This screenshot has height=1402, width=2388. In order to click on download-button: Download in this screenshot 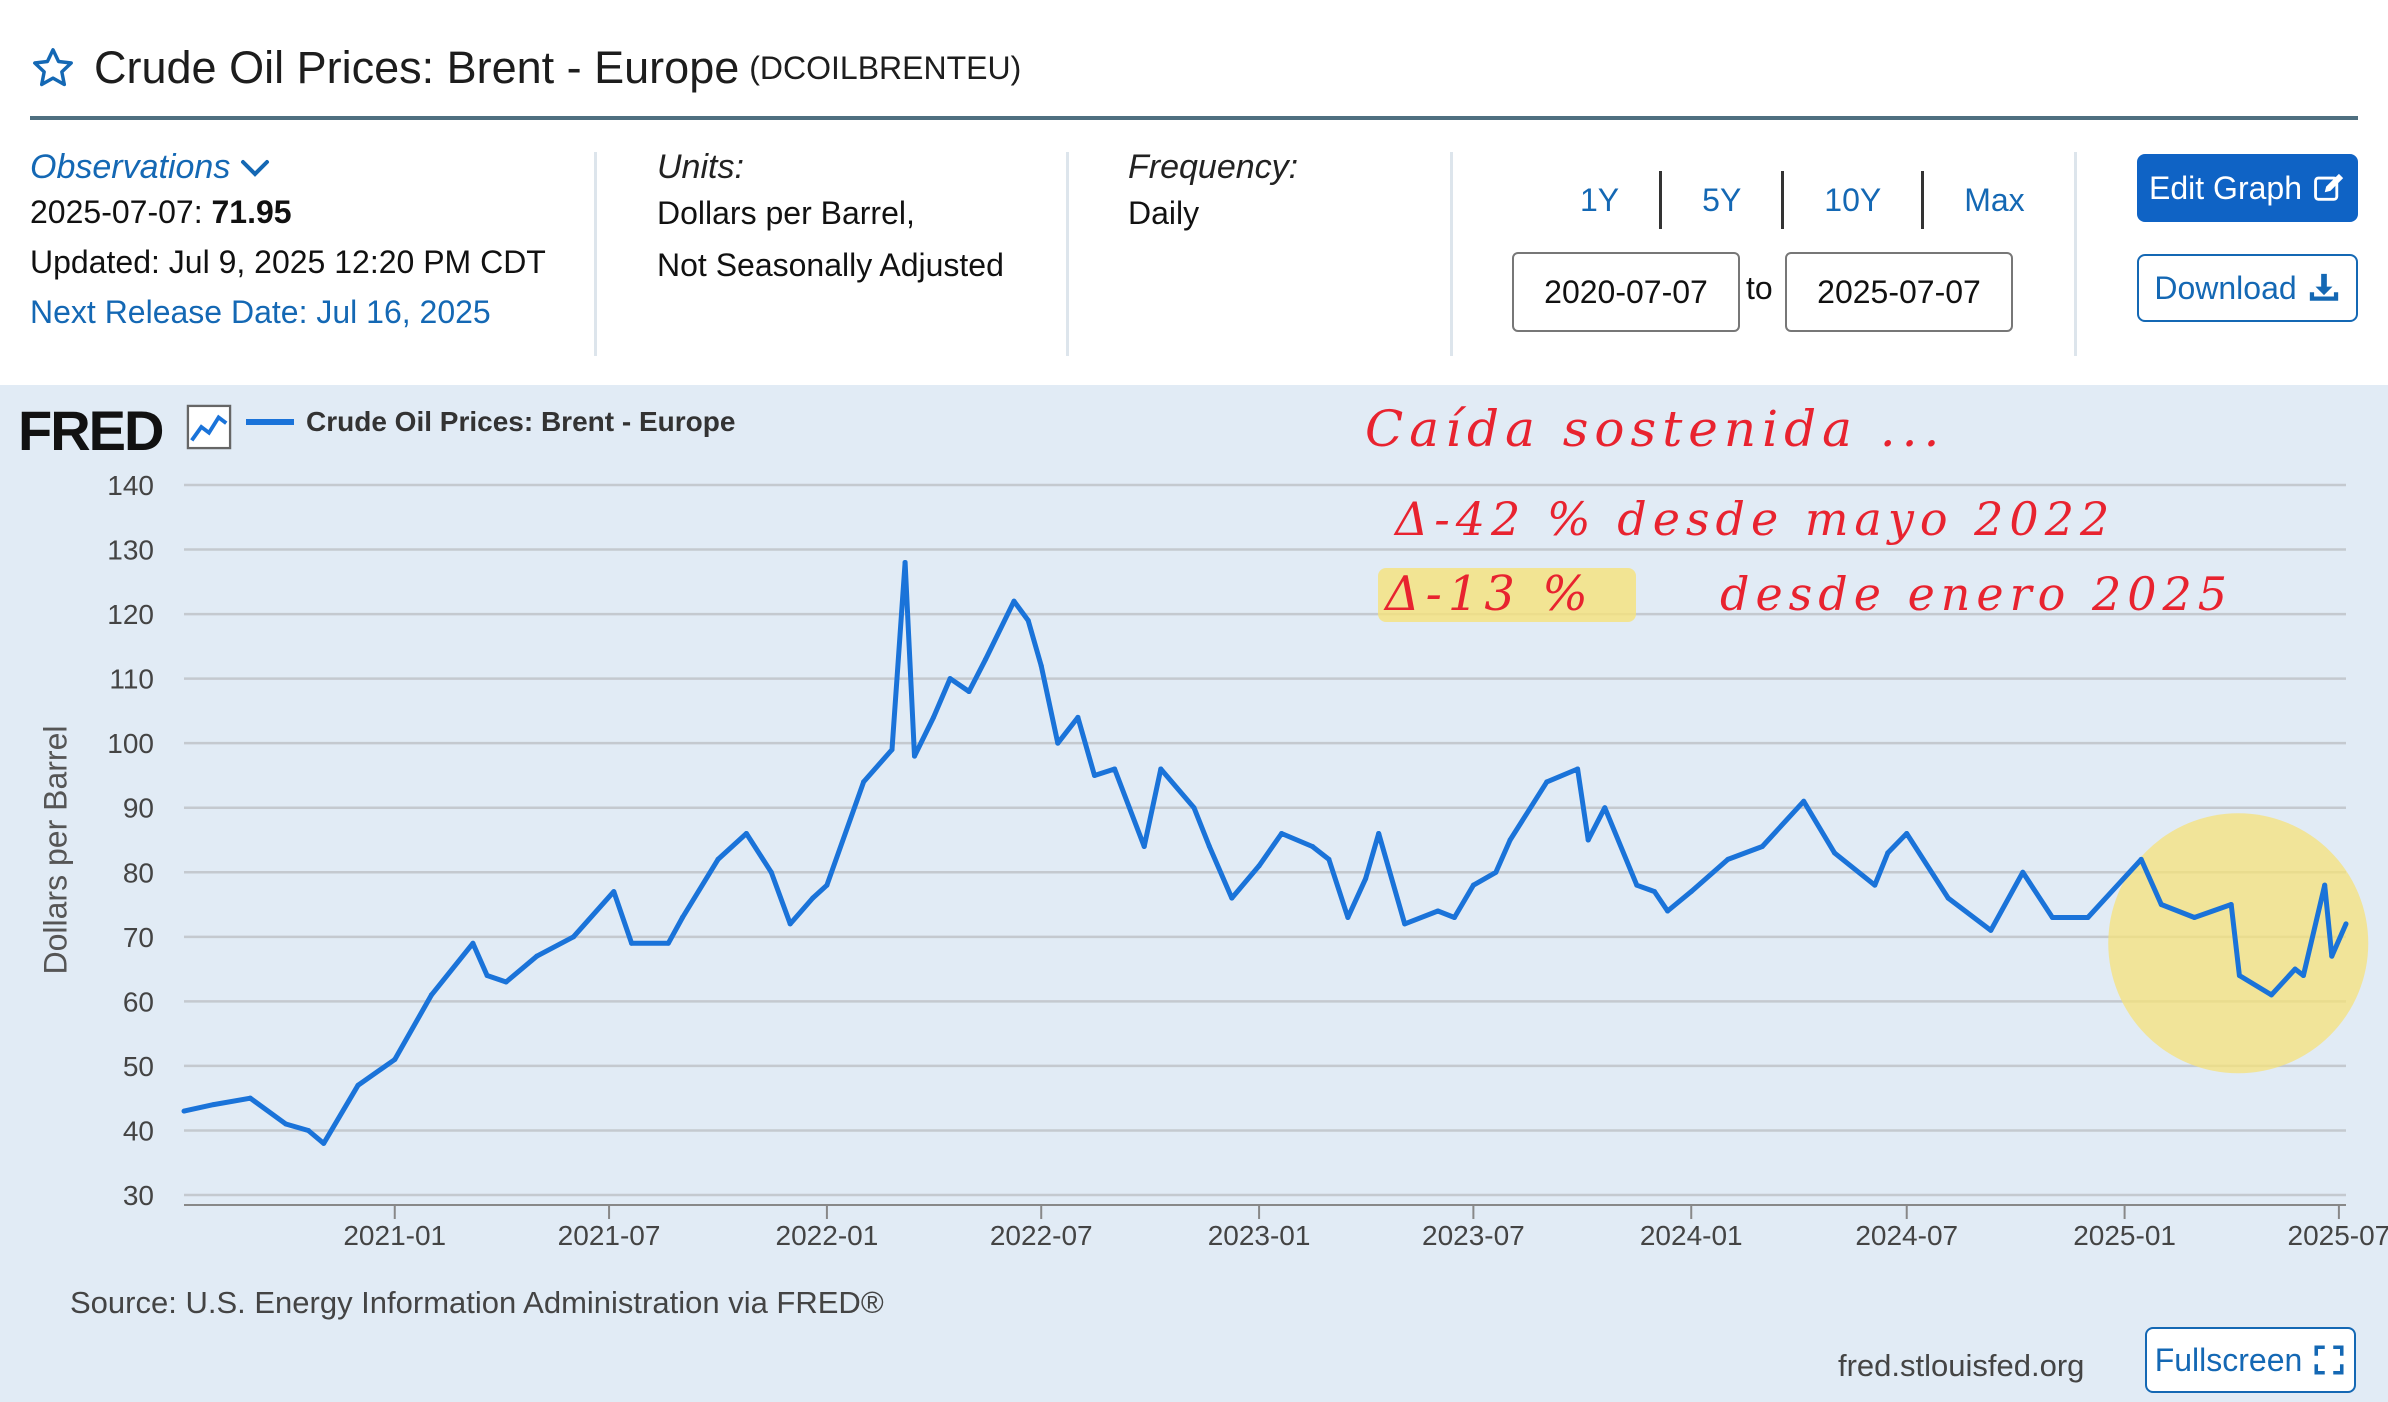, I will do `click(2247, 288)`.